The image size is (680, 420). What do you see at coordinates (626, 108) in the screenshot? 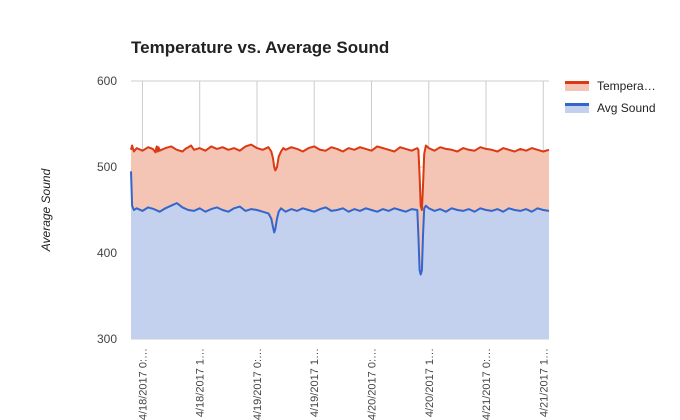
I see `legend-label-avg-sound: Avg Sound` at bounding box center [626, 108].